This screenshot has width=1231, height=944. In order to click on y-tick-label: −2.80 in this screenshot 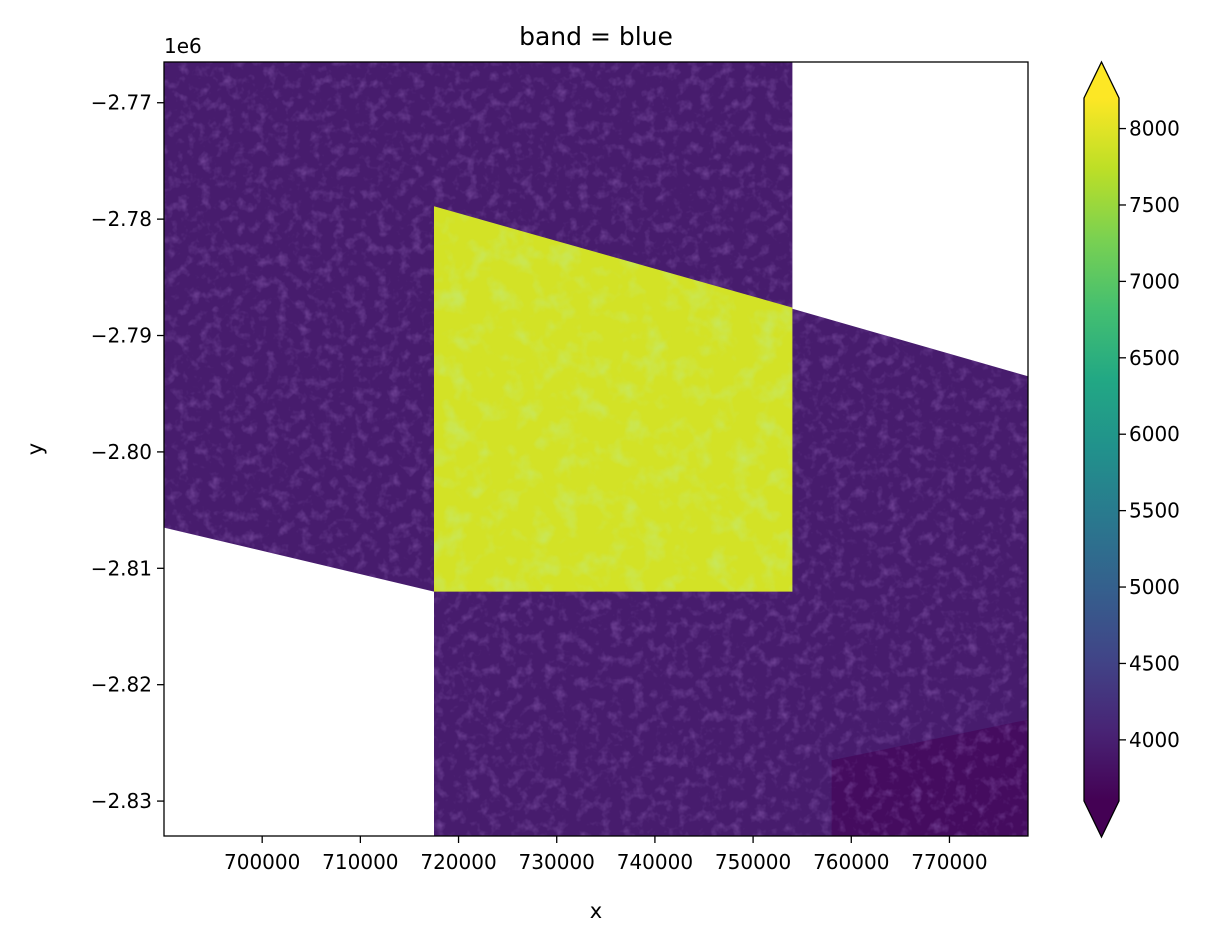, I will do `click(121, 452)`.